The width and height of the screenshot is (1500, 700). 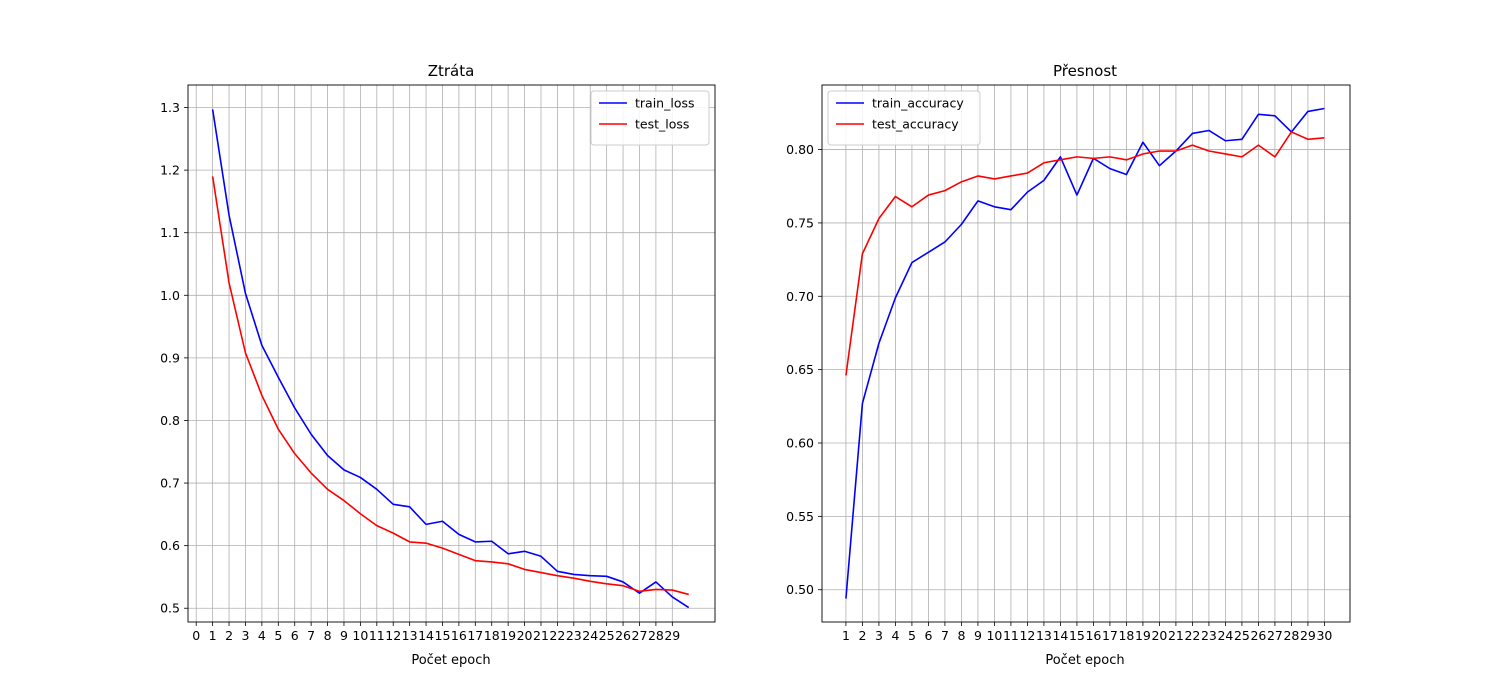 I want to click on accuracy-x-tick-label: 20, so click(x=1159, y=635).